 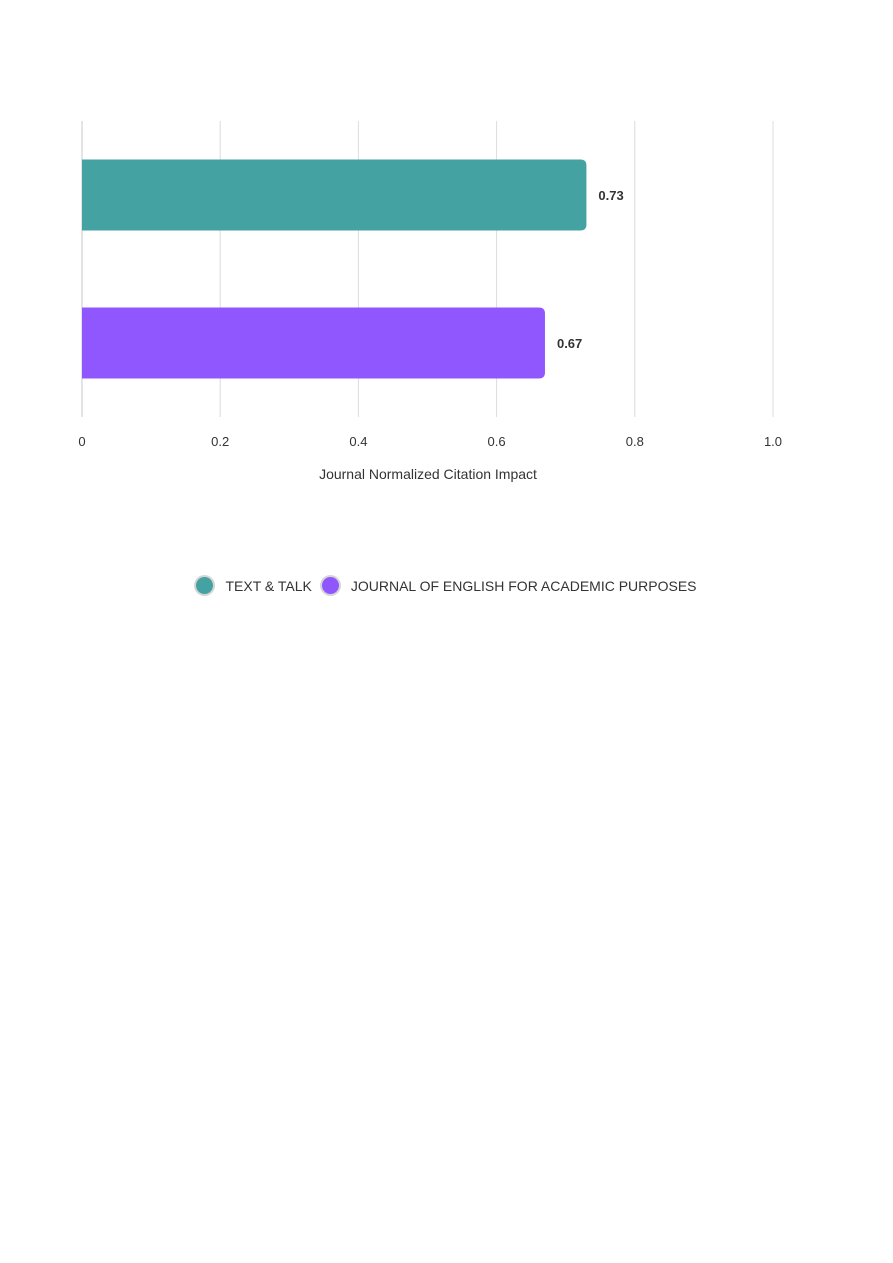 What do you see at coordinates (81, 441) in the screenshot?
I see `x-tick-label: 0` at bounding box center [81, 441].